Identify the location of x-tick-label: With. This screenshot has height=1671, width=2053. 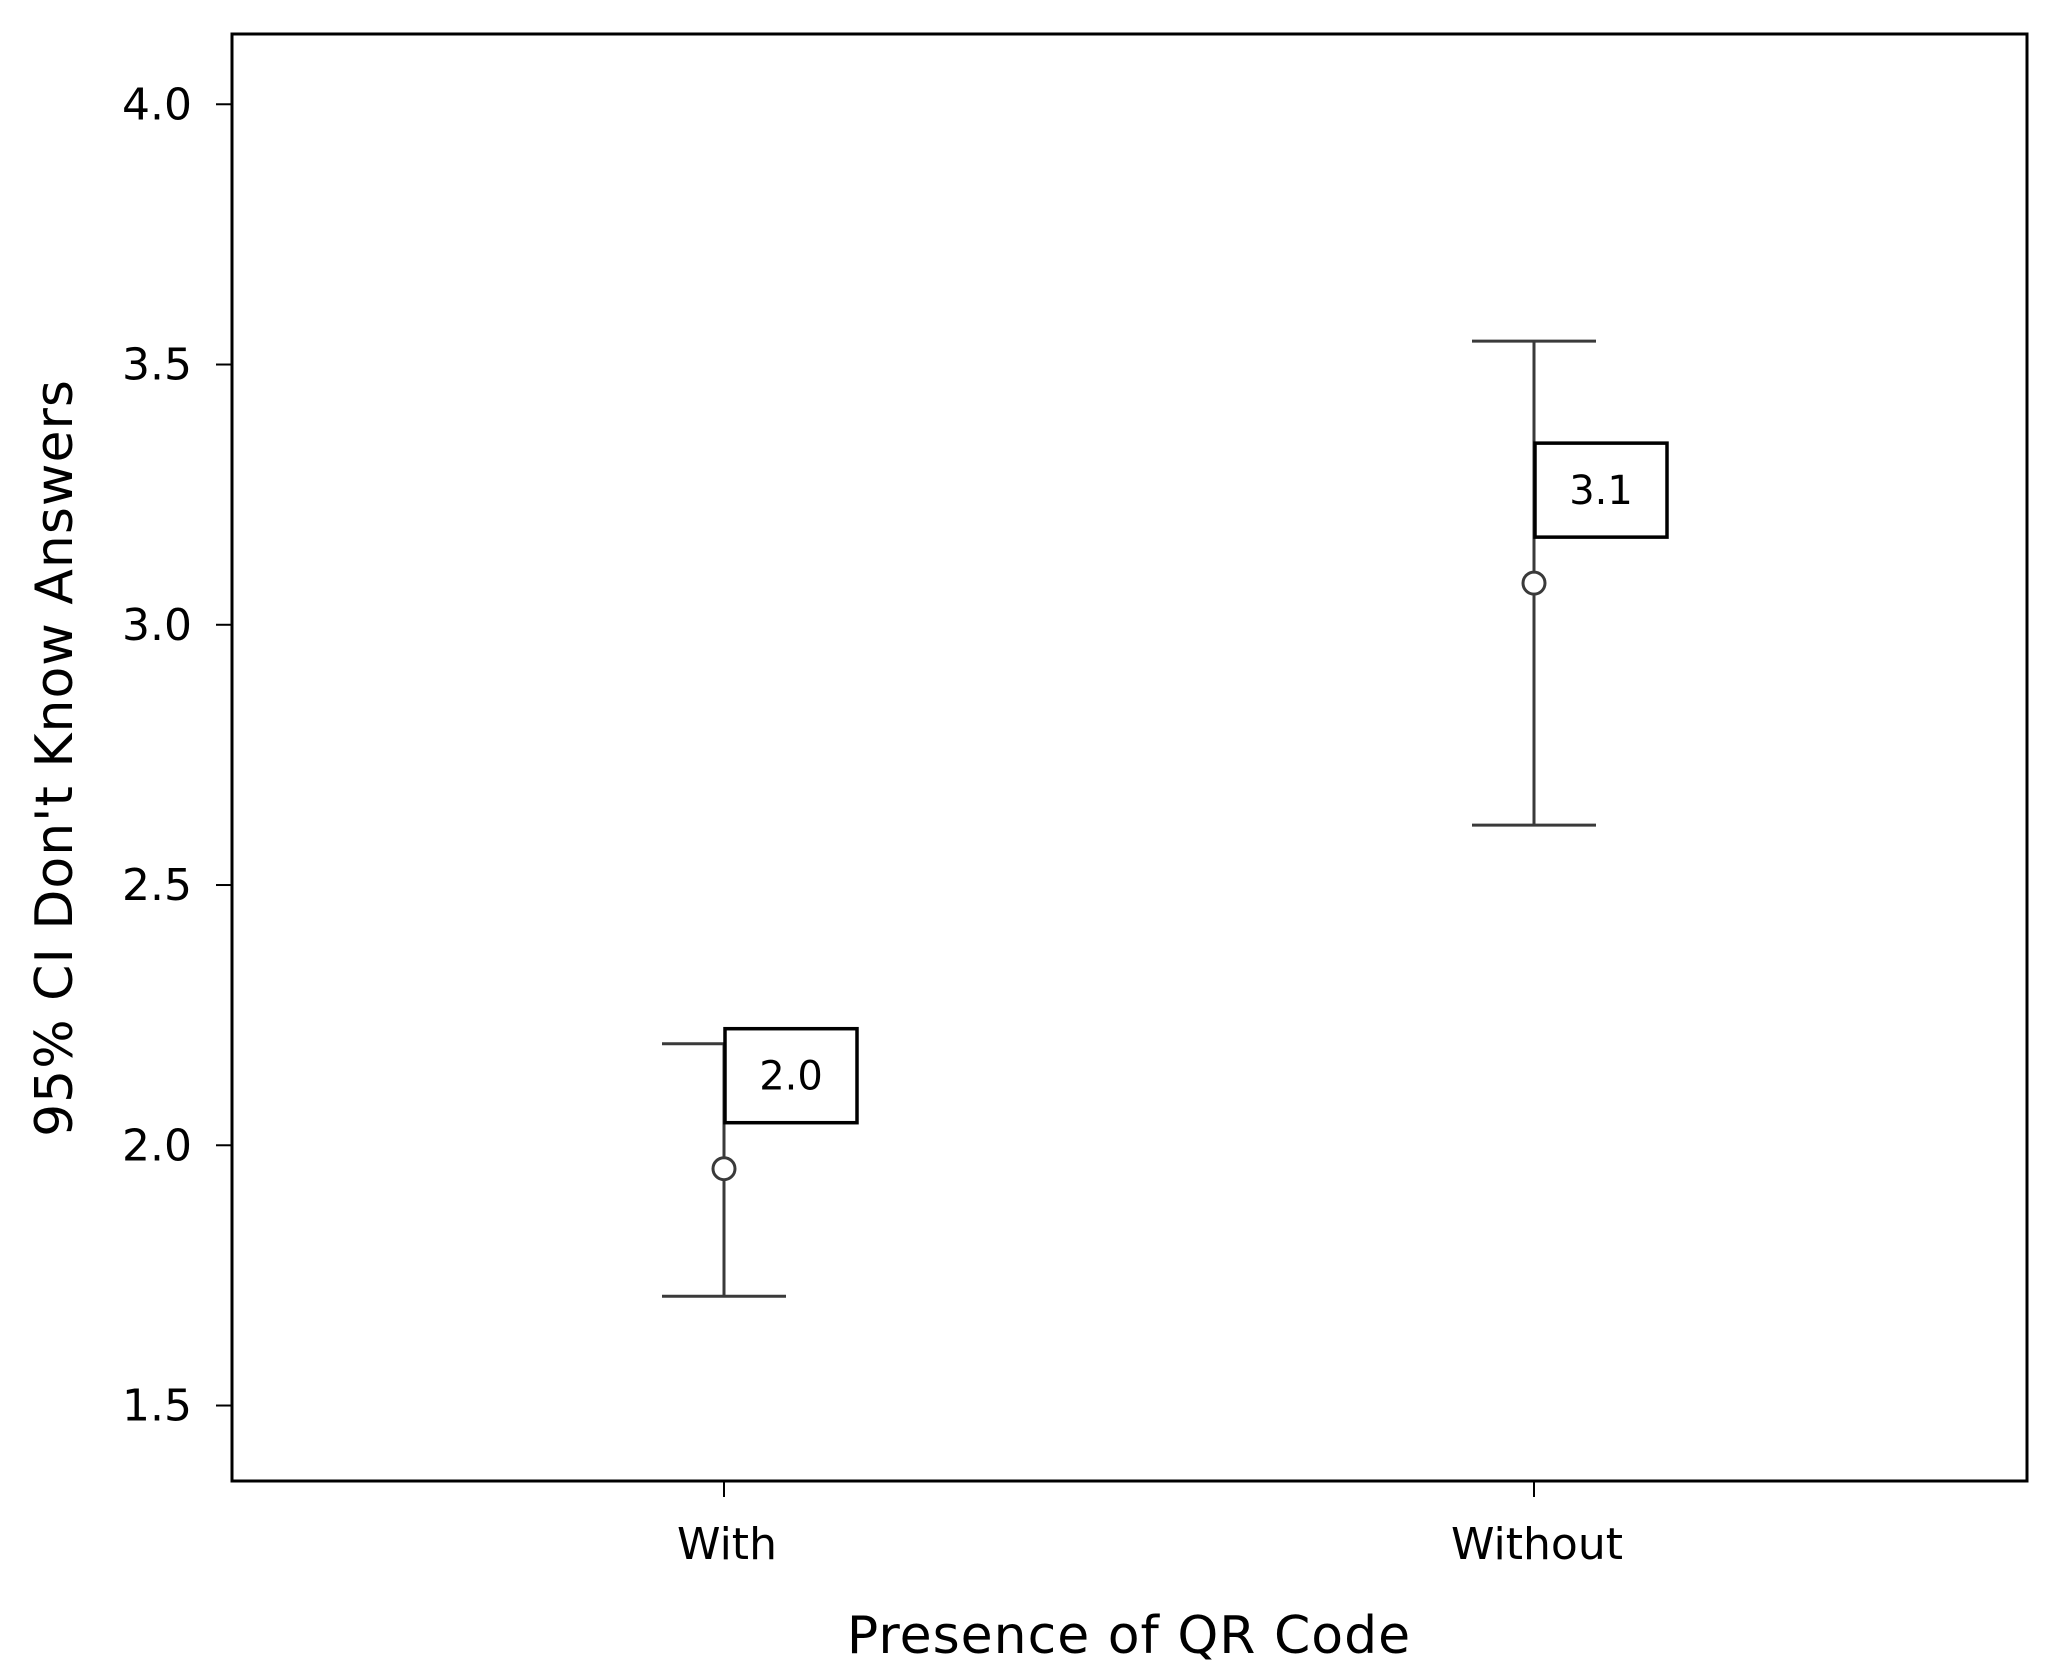
(727, 1544).